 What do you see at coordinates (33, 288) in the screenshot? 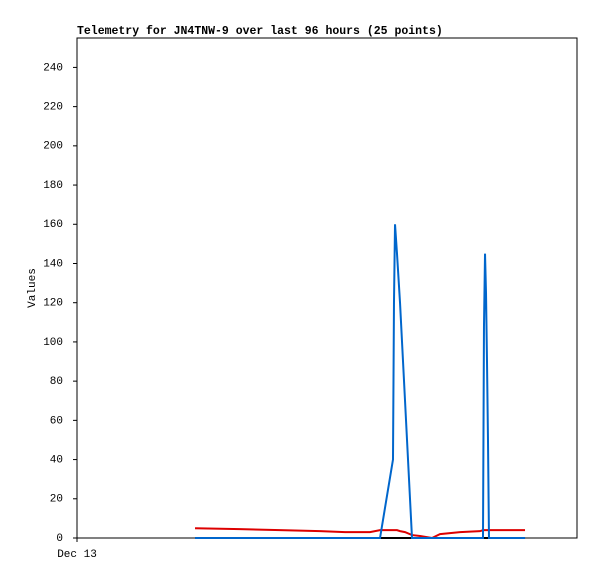
I see `y-axis-label: Values` at bounding box center [33, 288].